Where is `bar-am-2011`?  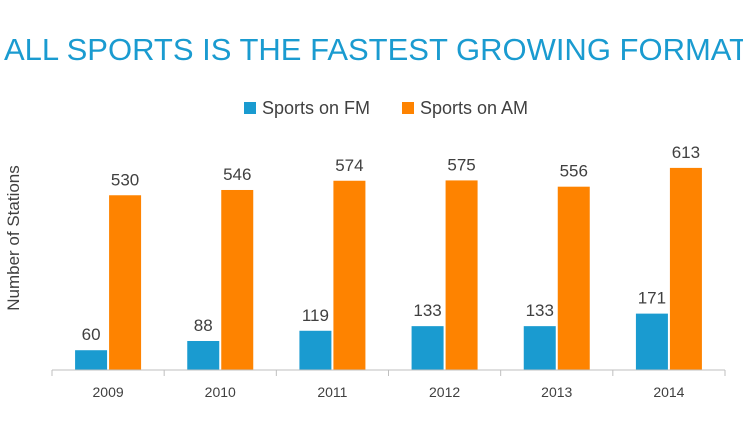 bar-am-2011 is located at coordinates (349, 275).